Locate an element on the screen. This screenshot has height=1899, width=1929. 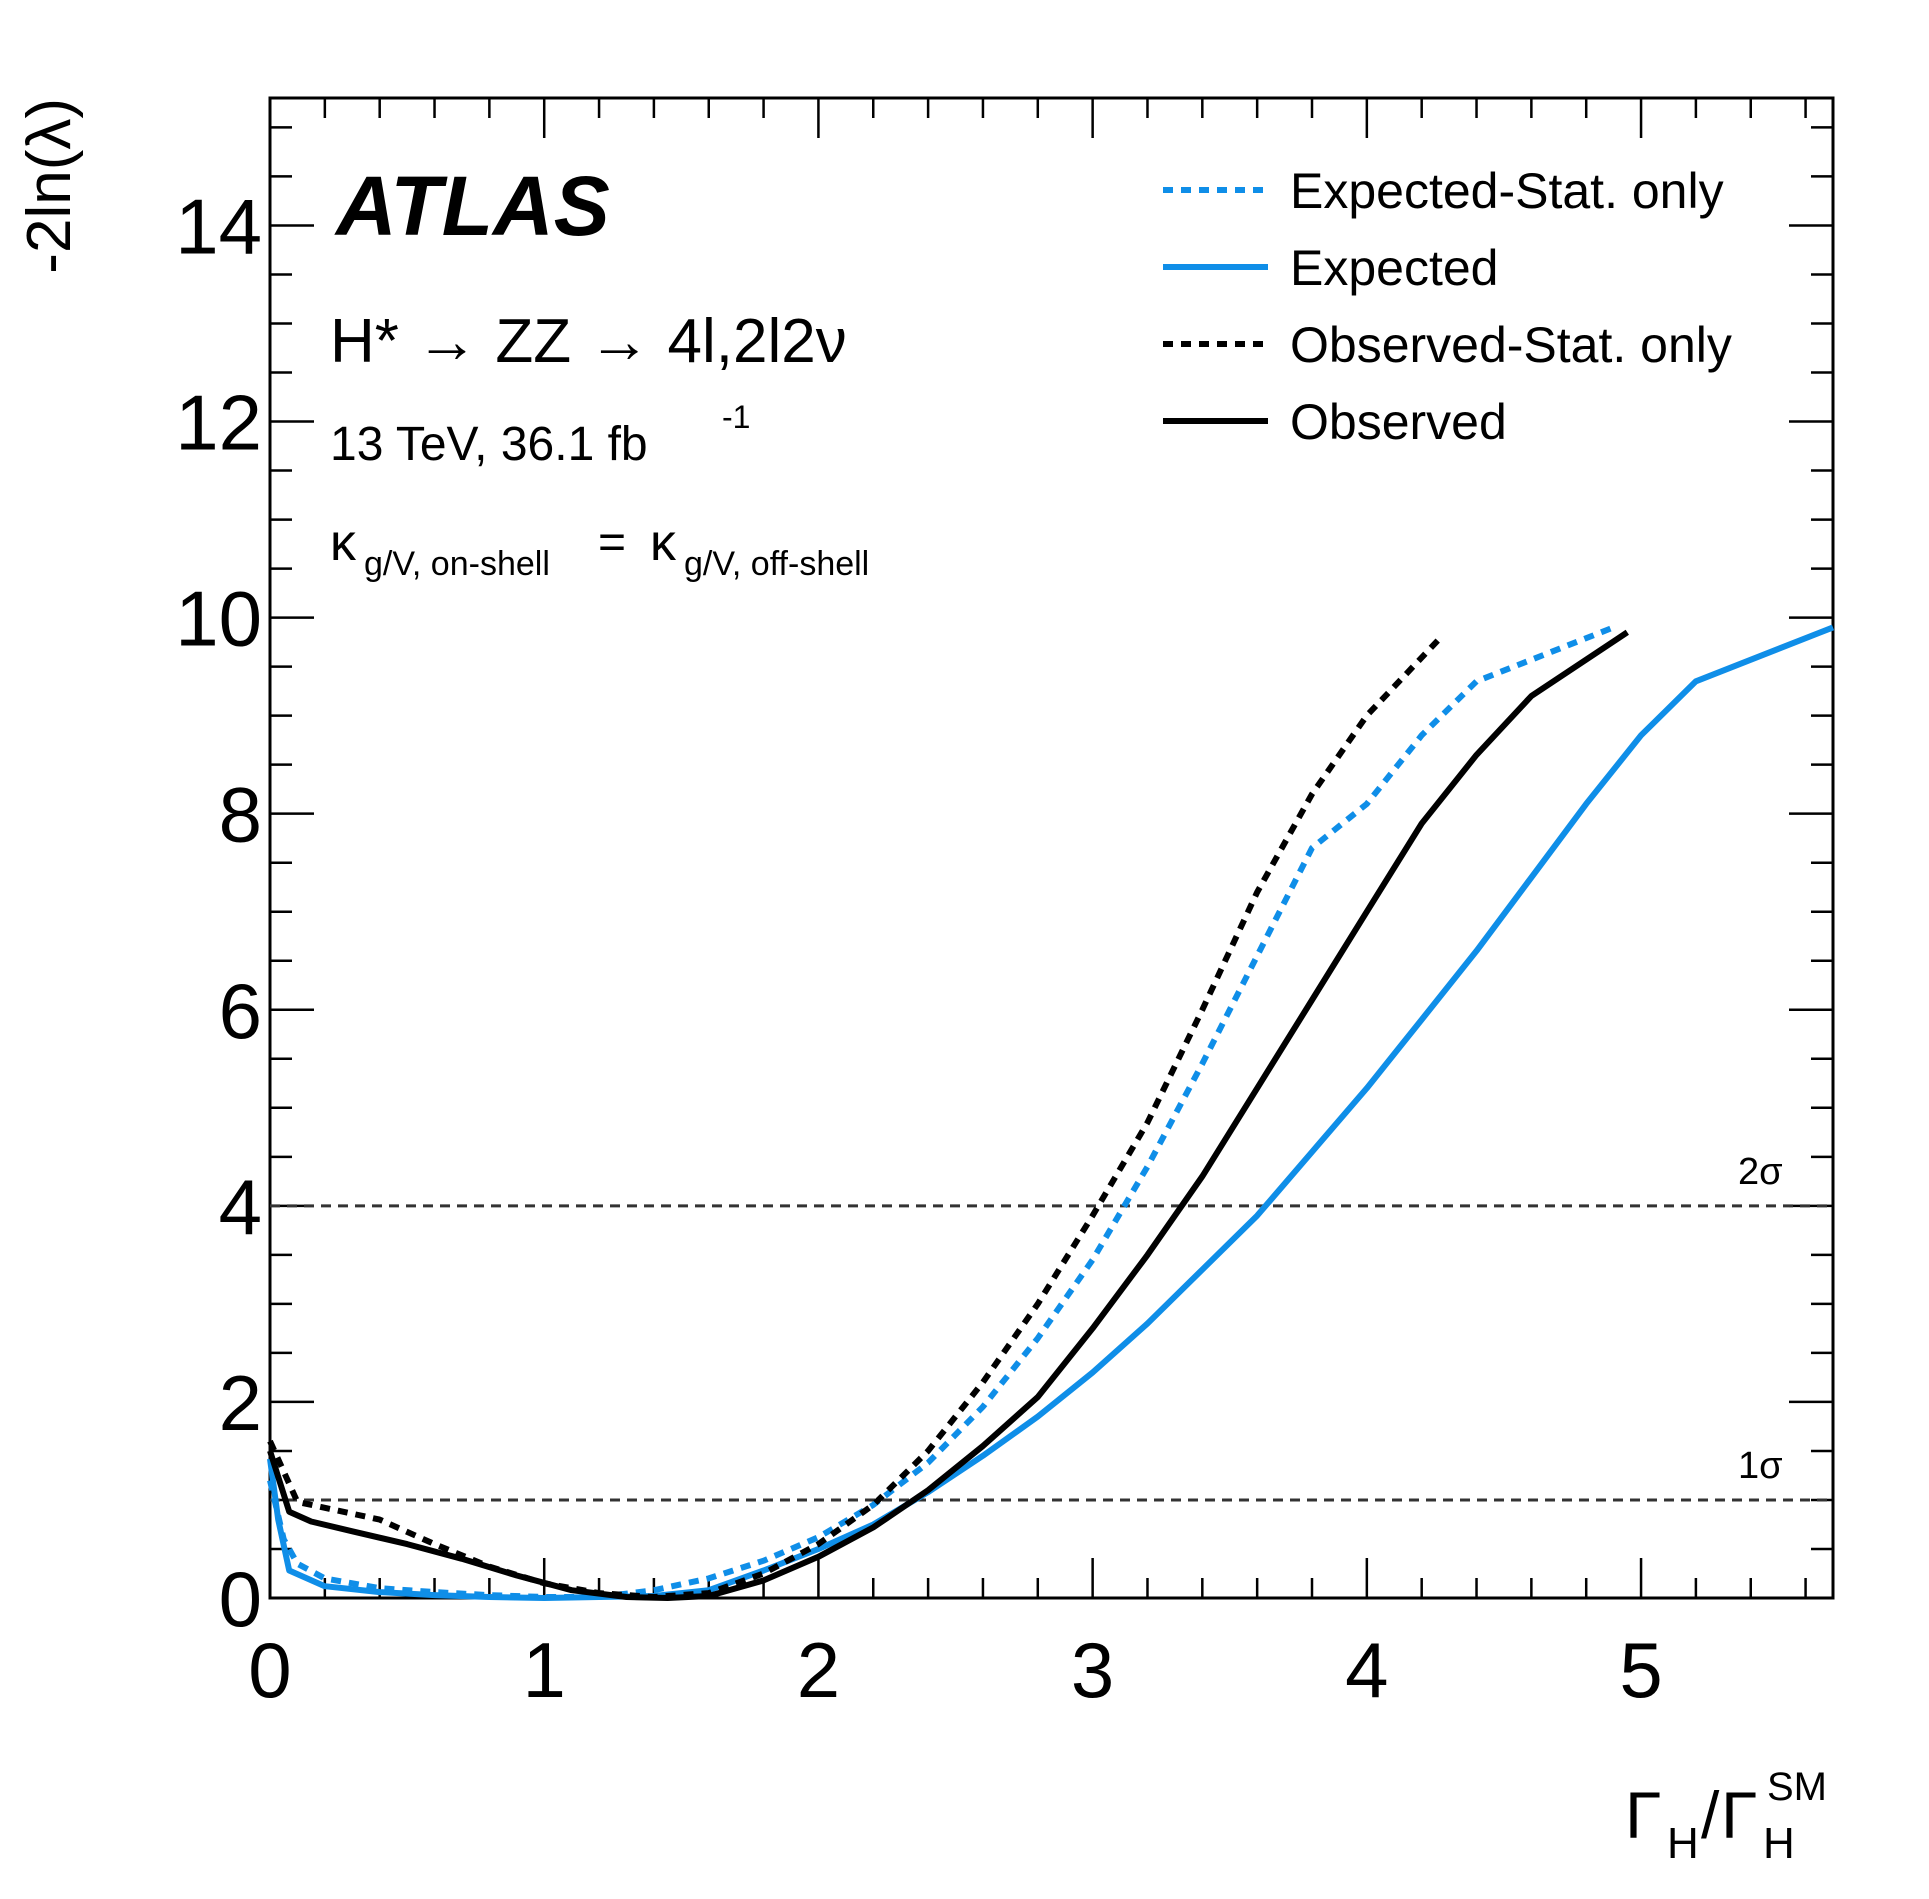
atlas-label: ATLAS is located at coordinates (472, 206).